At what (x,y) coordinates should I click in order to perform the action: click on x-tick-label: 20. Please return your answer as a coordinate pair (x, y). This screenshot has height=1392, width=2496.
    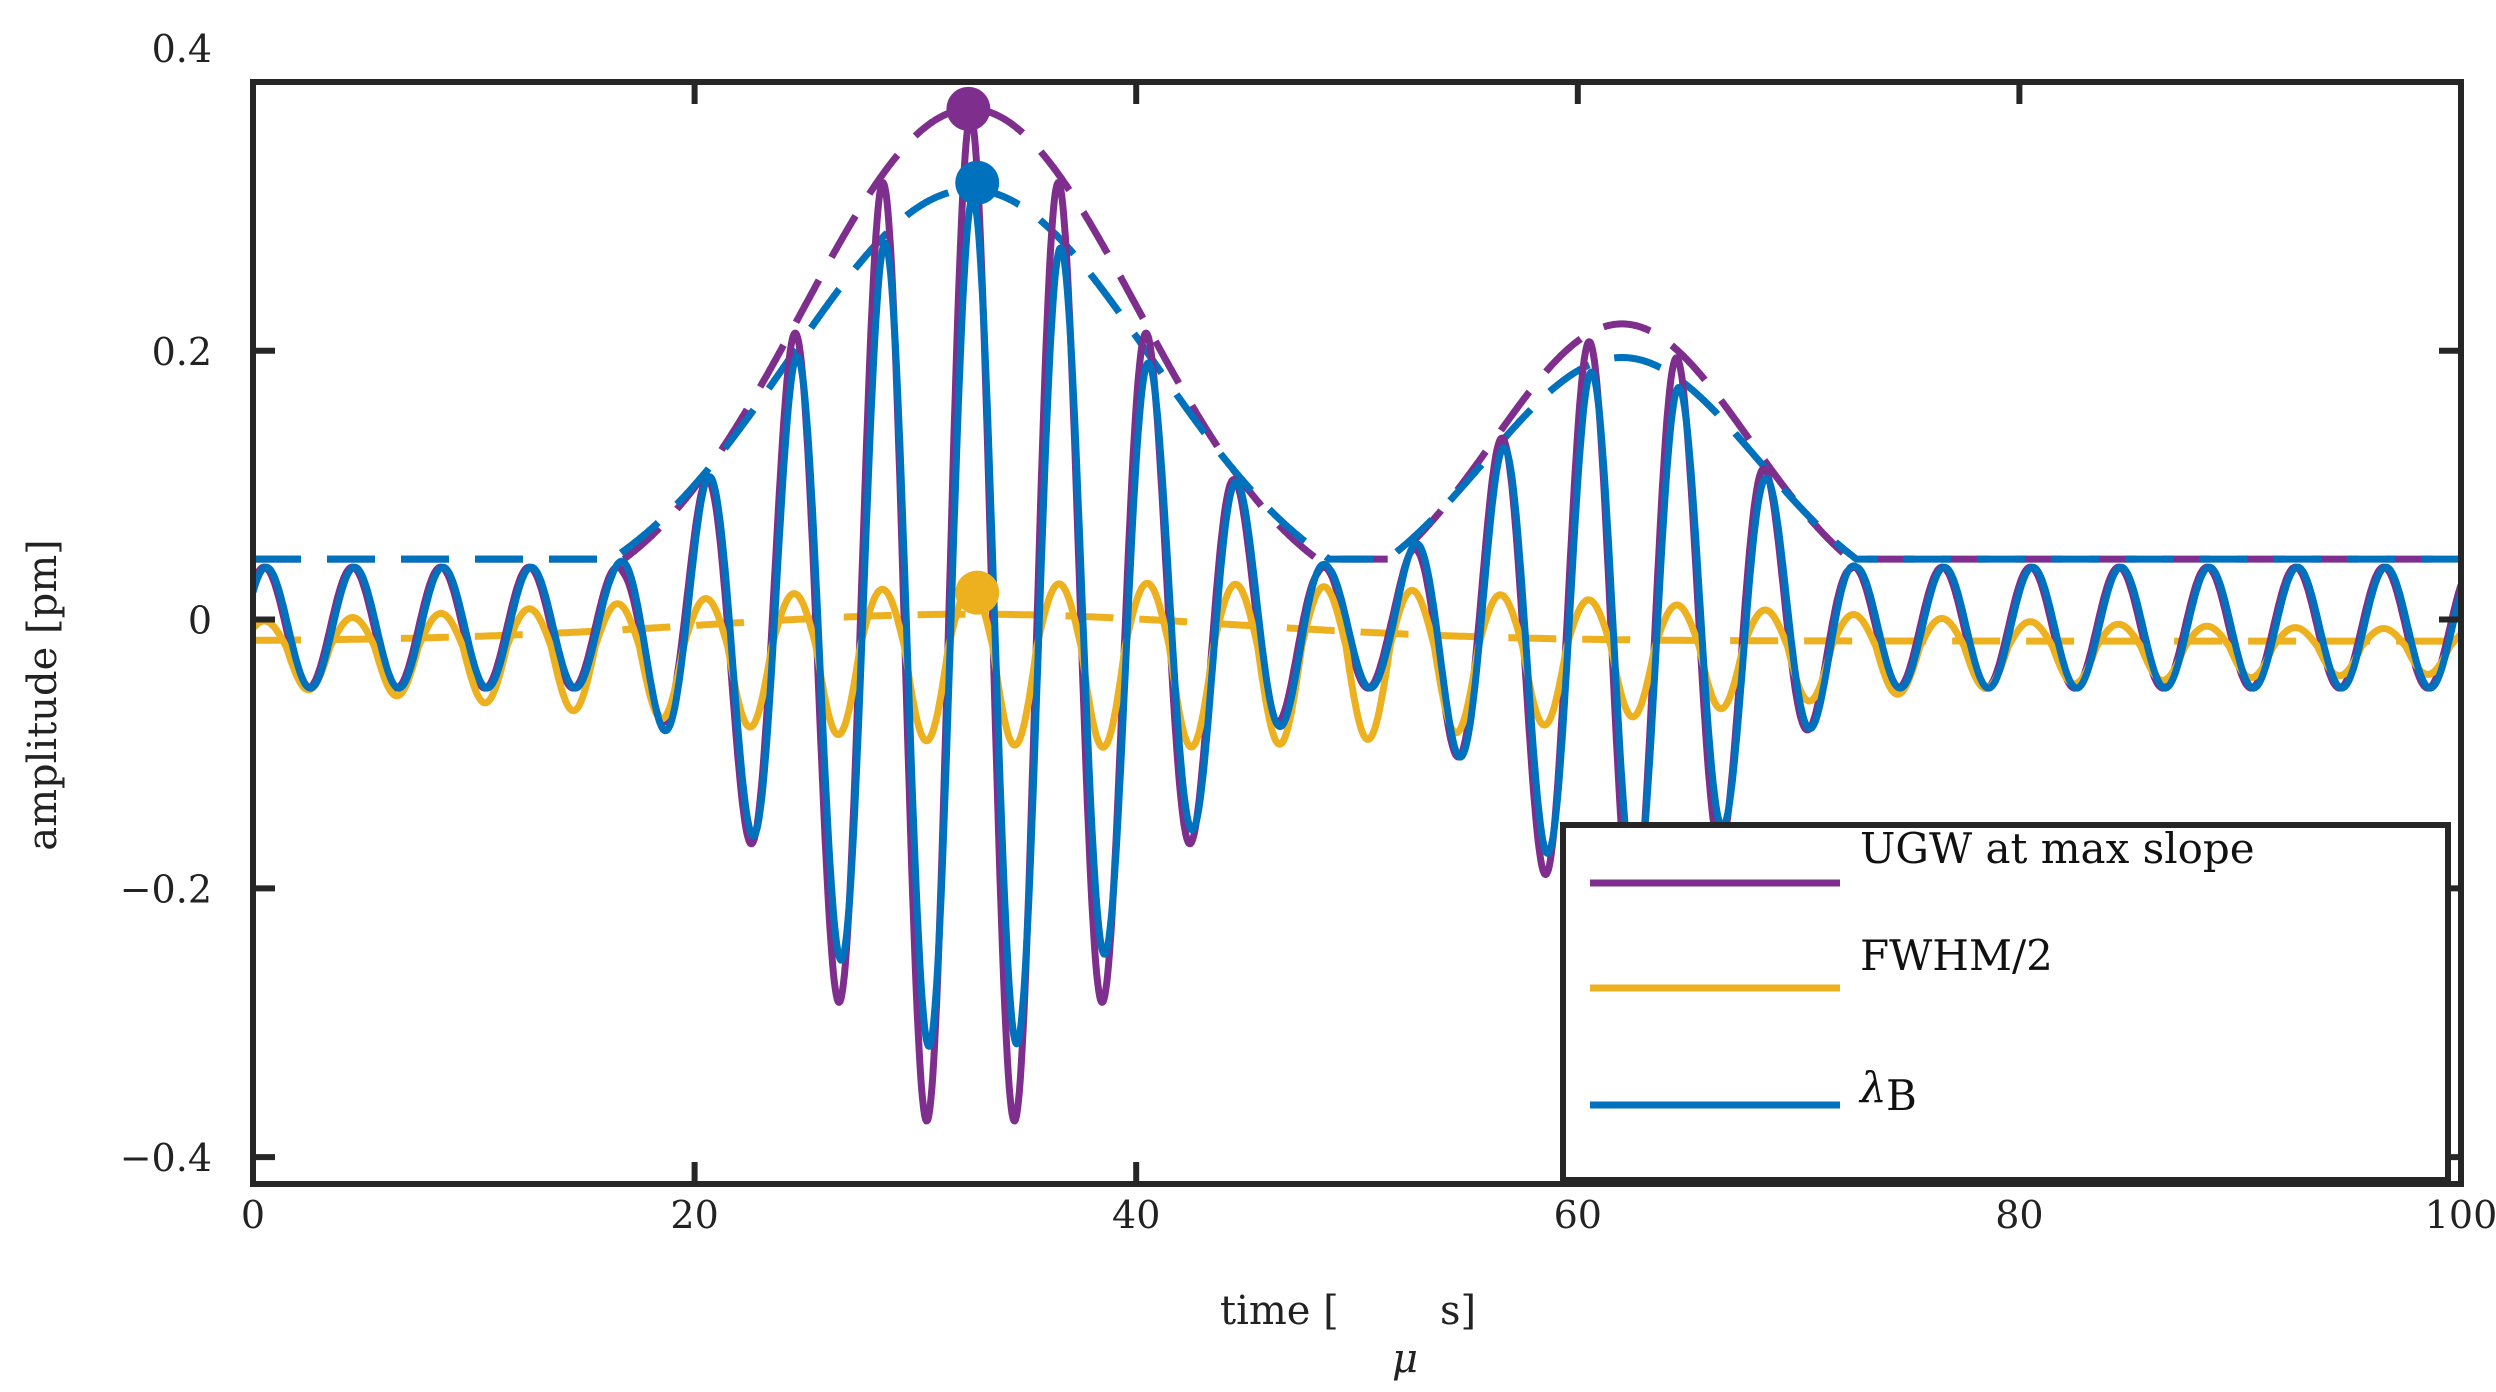
    Looking at the image, I should click on (694, 1215).